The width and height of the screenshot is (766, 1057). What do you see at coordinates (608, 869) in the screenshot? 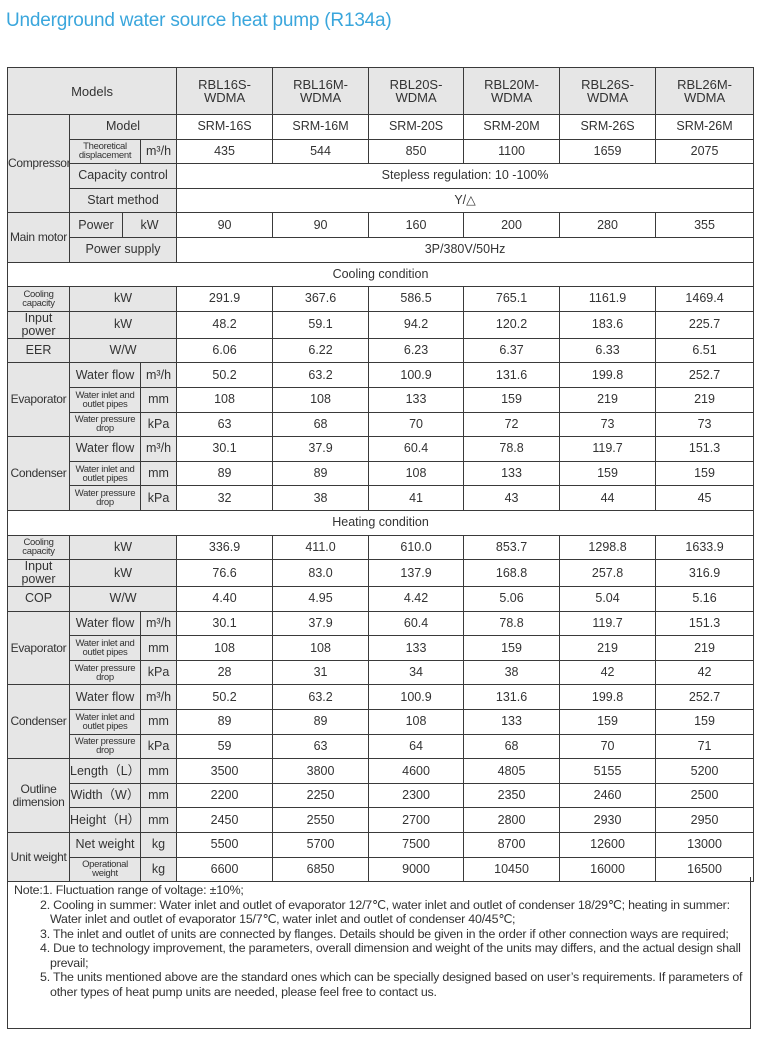
I see `value-cell: 16000` at bounding box center [608, 869].